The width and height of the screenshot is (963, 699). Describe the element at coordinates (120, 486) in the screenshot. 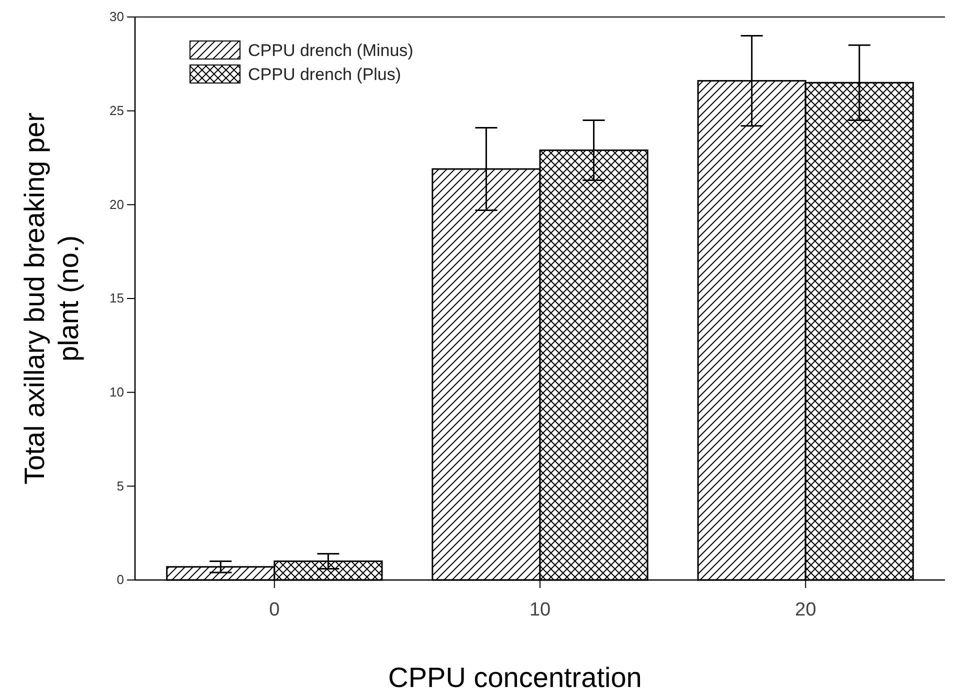

I see `y-tick-label: 5` at that location.